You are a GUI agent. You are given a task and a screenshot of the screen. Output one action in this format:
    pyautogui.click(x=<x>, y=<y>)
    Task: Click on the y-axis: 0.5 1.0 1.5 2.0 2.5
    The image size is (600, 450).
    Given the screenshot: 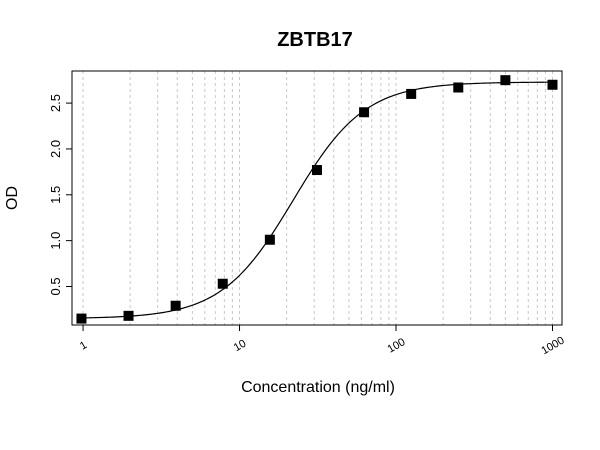 What is the action you would take?
    pyautogui.click(x=60, y=195)
    